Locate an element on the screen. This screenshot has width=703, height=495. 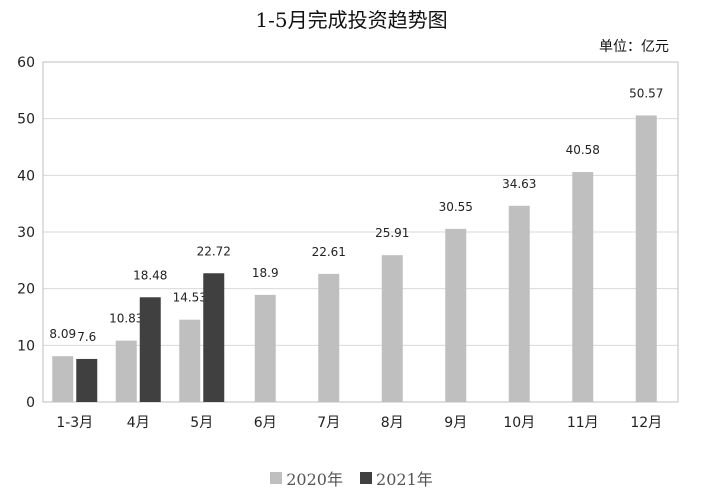
x-tick-label: 5月 is located at coordinates (201, 423).